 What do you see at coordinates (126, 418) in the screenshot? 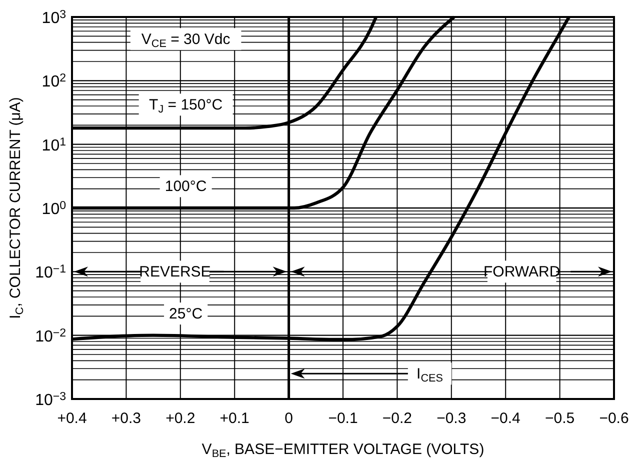
I see `x-tick-label: +0.3` at bounding box center [126, 418].